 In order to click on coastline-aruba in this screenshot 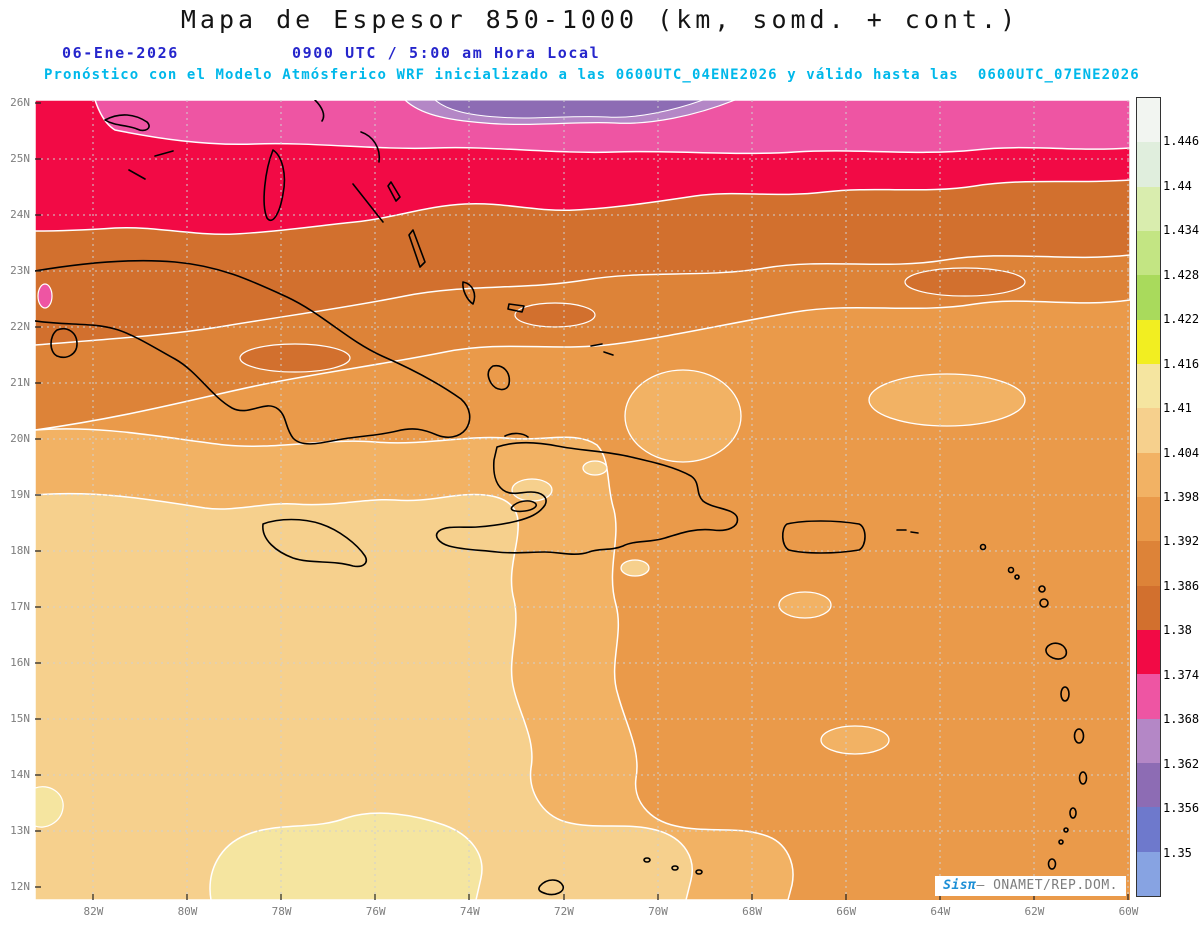, I will do `click(647, 860)`.